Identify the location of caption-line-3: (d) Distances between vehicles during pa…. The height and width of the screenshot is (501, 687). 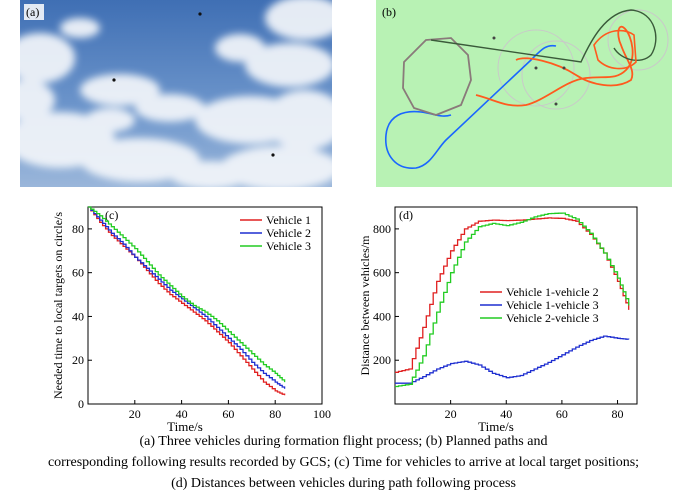
(343, 483).